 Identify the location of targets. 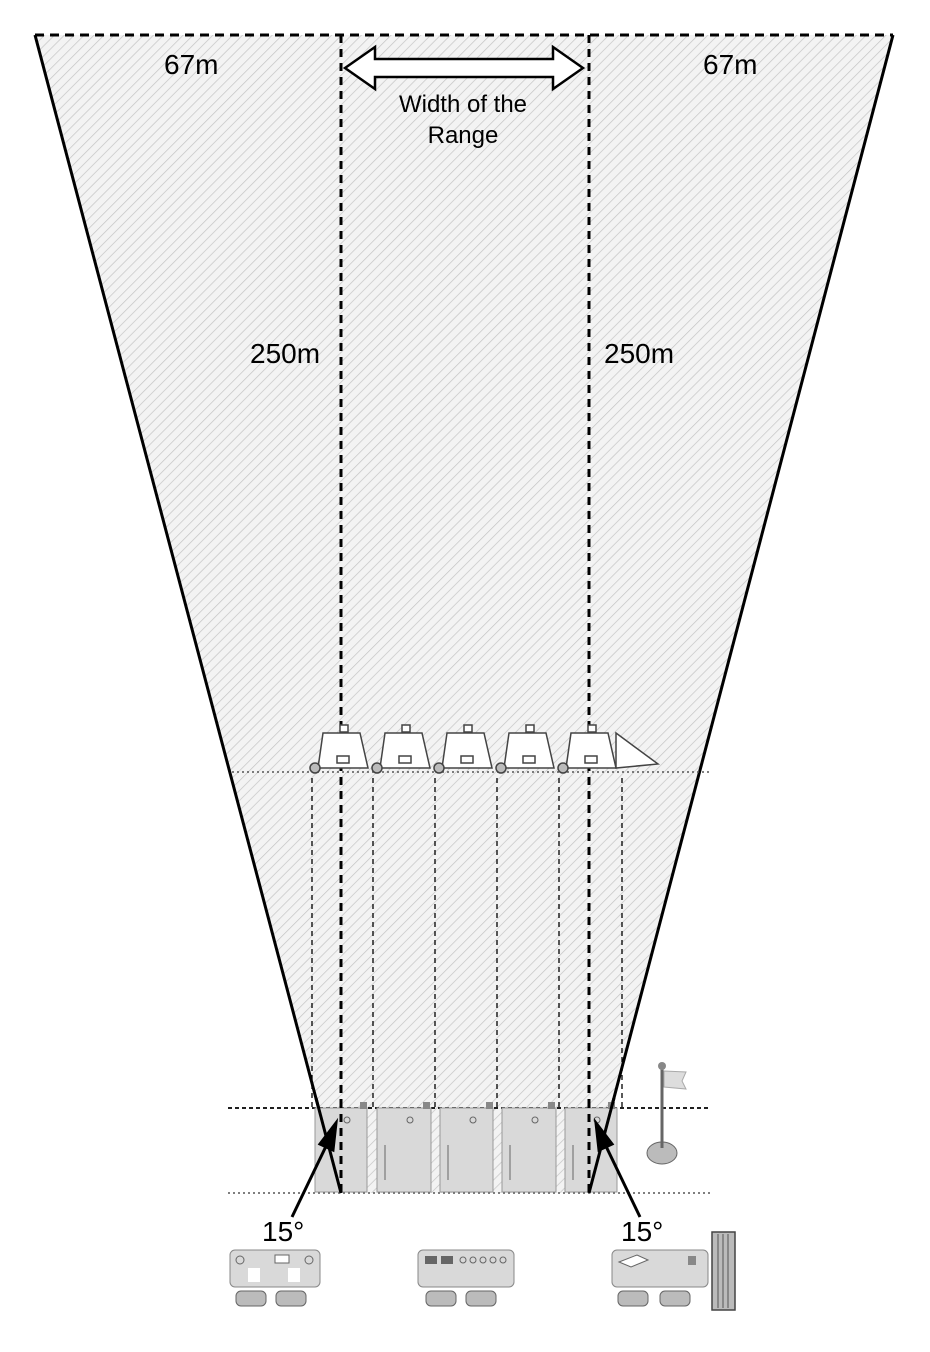
(485, 749).